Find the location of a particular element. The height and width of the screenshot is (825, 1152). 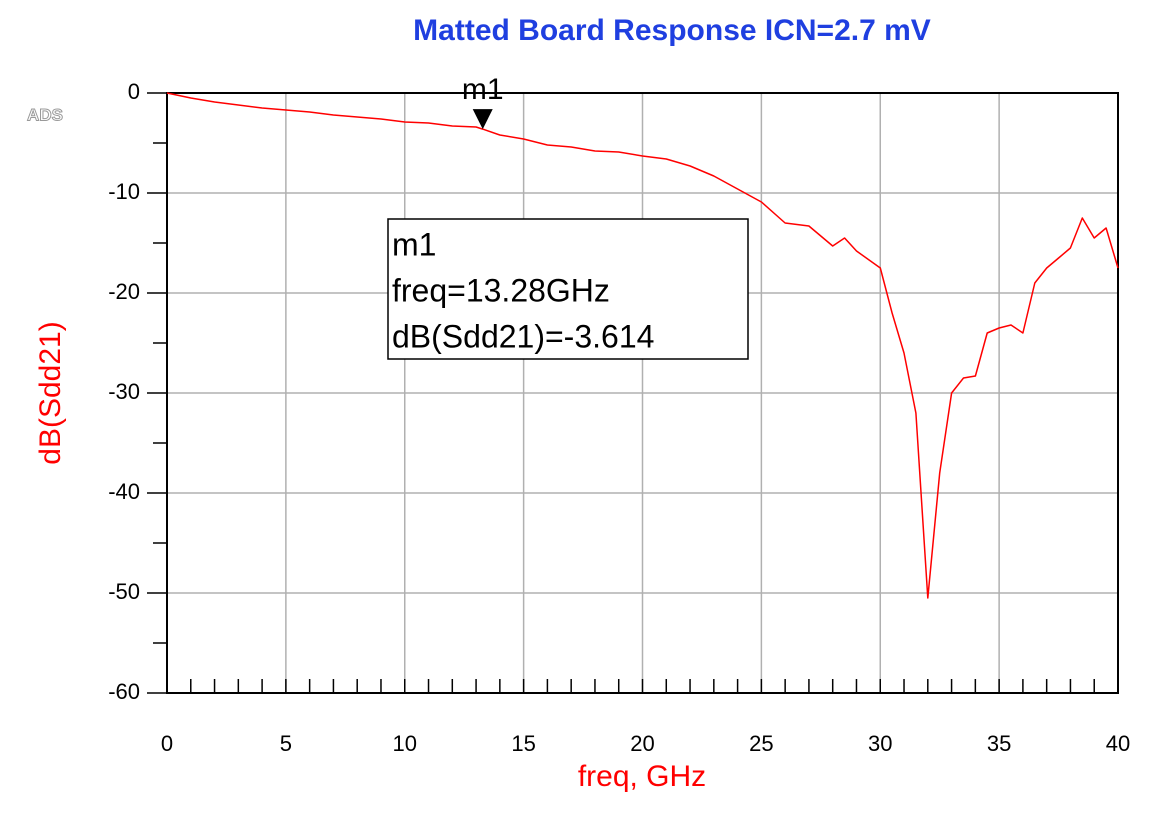

y-tick-label: -40 is located at coordinates (124, 491).